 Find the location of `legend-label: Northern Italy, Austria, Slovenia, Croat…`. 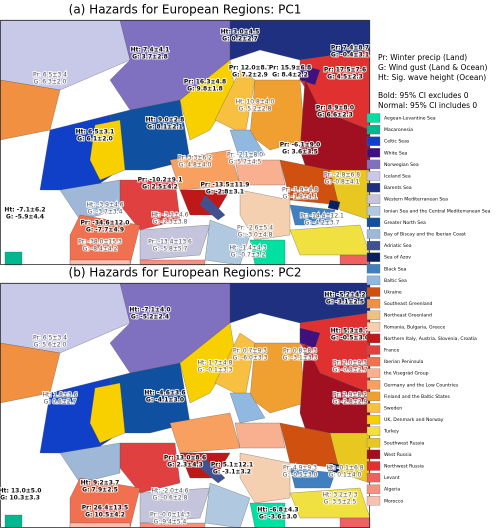

legend-label: Northern Italy, Austria, Slovenia, Croat… is located at coordinates (430, 339).